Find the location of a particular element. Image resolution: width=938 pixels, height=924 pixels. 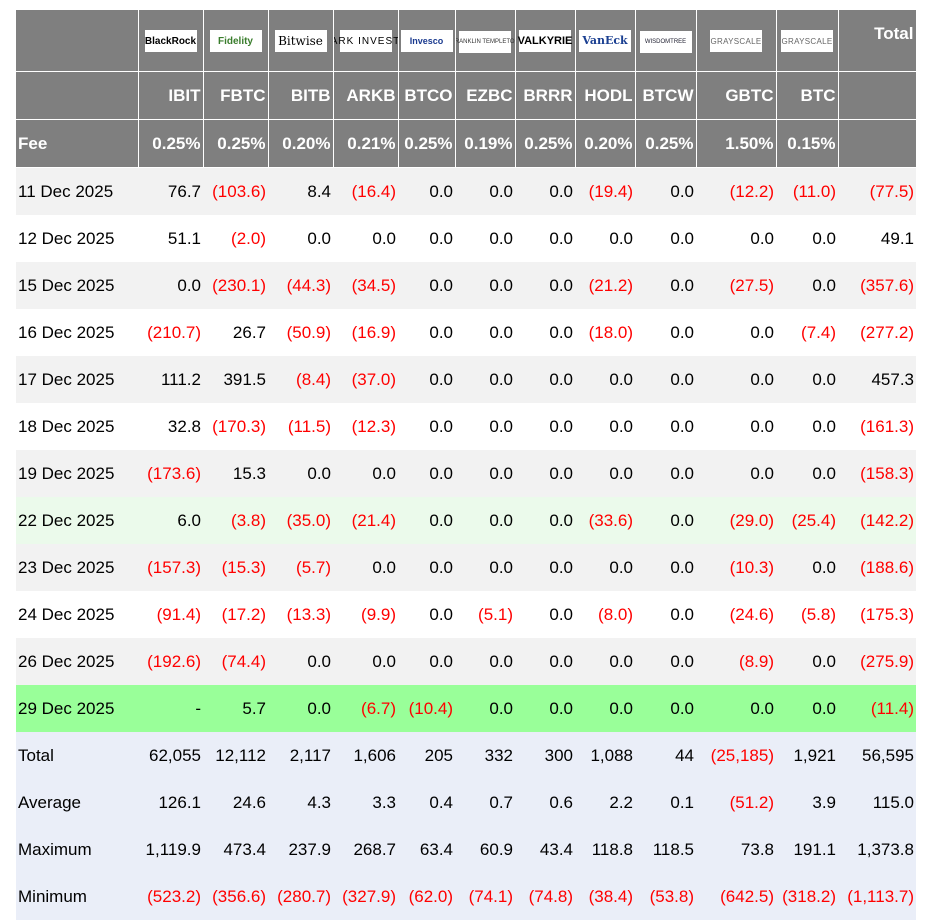

flow-cell: (11.0) is located at coordinates (807, 191).